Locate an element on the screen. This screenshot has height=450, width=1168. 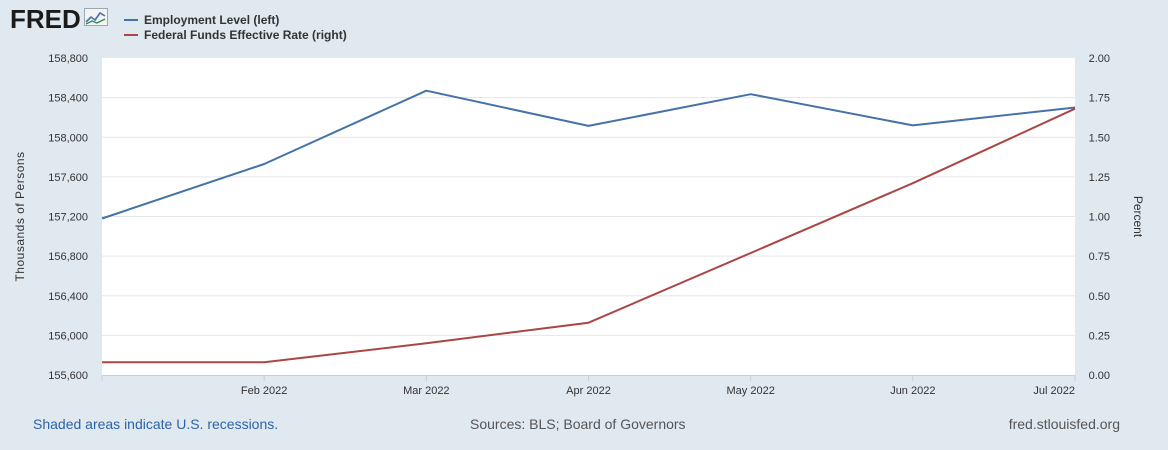
legend-label-fedfunds: Federal Funds Effective Rate (right) is located at coordinates (245, 34).